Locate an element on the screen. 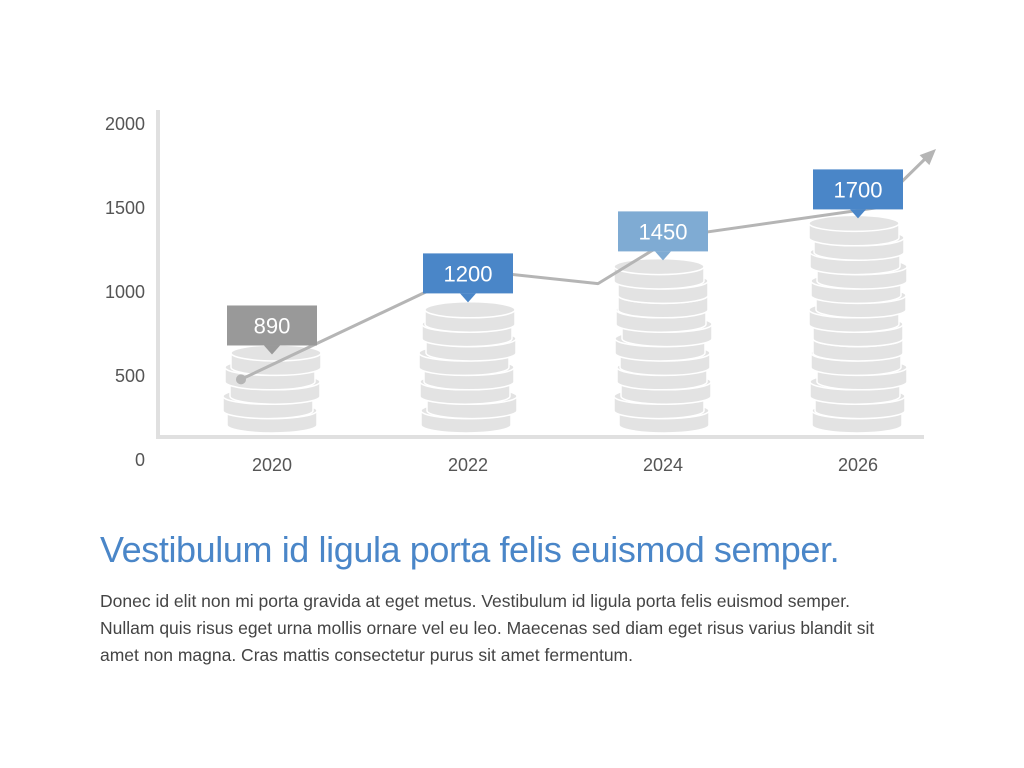  data-label: 1200 is located at coordinates (468, 273).